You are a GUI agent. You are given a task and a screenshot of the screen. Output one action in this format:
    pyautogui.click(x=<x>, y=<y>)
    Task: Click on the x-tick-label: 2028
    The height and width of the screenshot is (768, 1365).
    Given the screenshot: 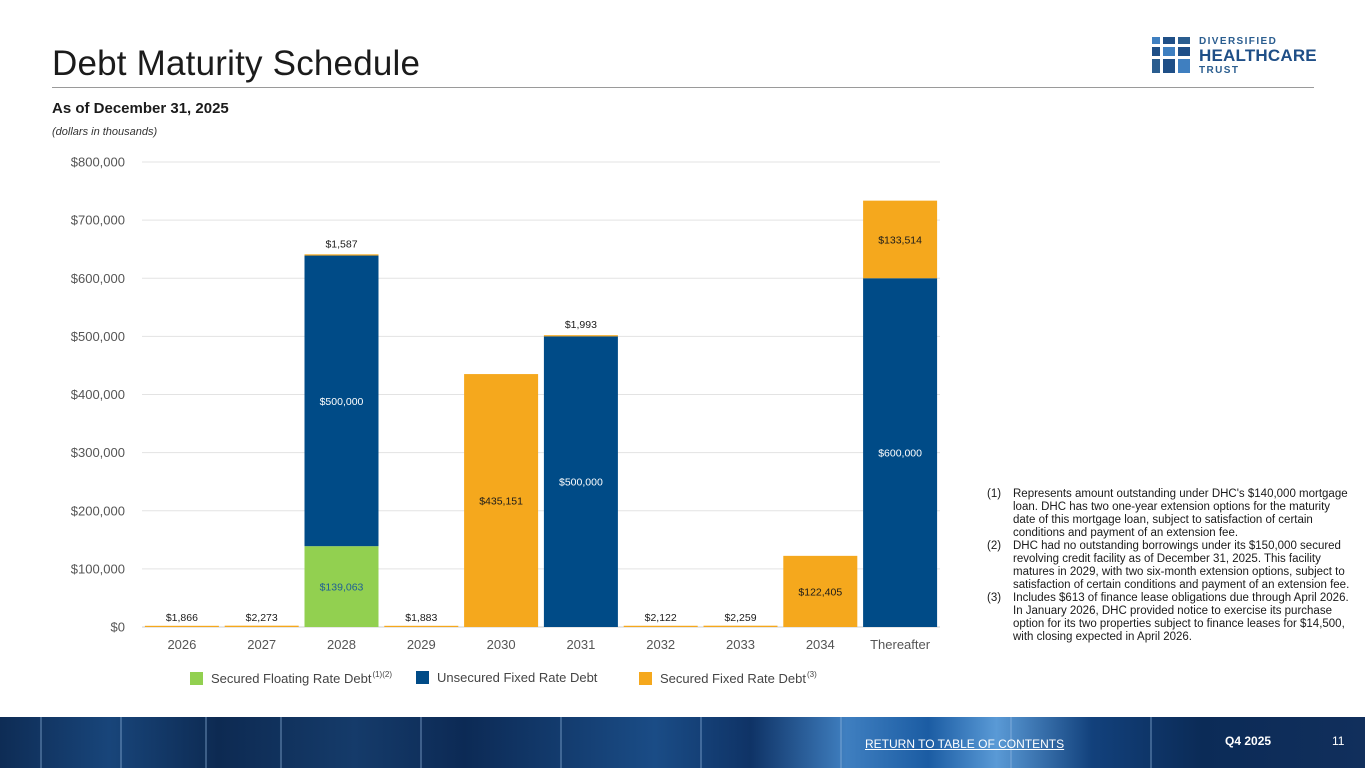 What is the action you would take?
    pyautogui.click(x=341, y=644)
    